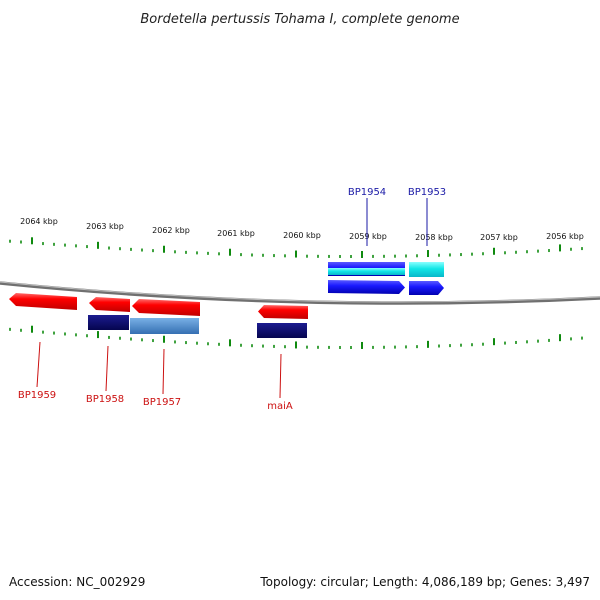 This screenshot has height=600, width=600. Describe the element at coordinates (426, 269) in the screenshot. I see `gene-bp1953-row1` at that location.